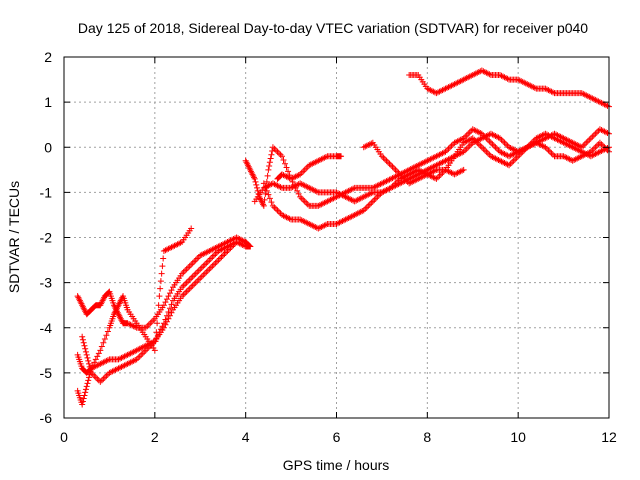  What do you see at coordinates (336, 465) in the screenshot?
I see `x-axis-label: GPS time / hours` at bounding box center [336, 465].